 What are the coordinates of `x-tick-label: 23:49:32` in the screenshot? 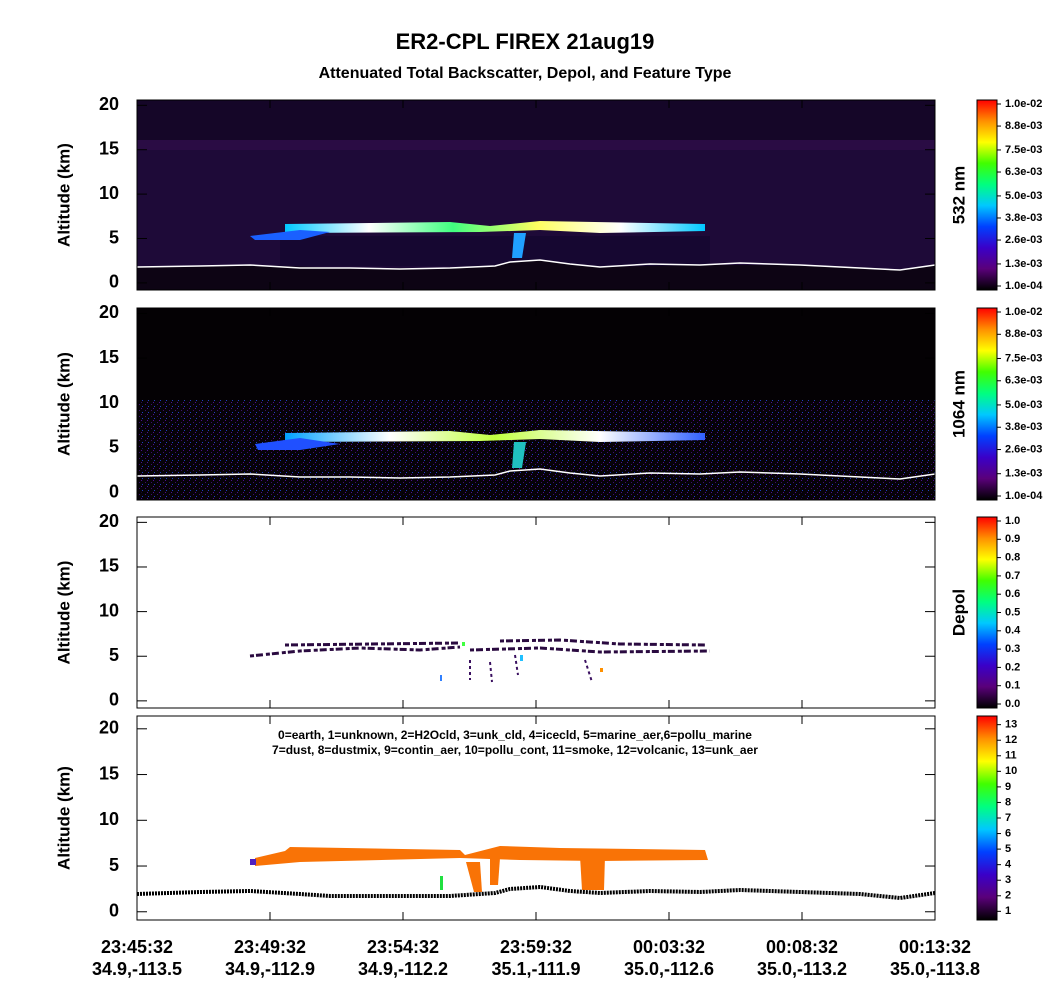 It's located at (270, 947).